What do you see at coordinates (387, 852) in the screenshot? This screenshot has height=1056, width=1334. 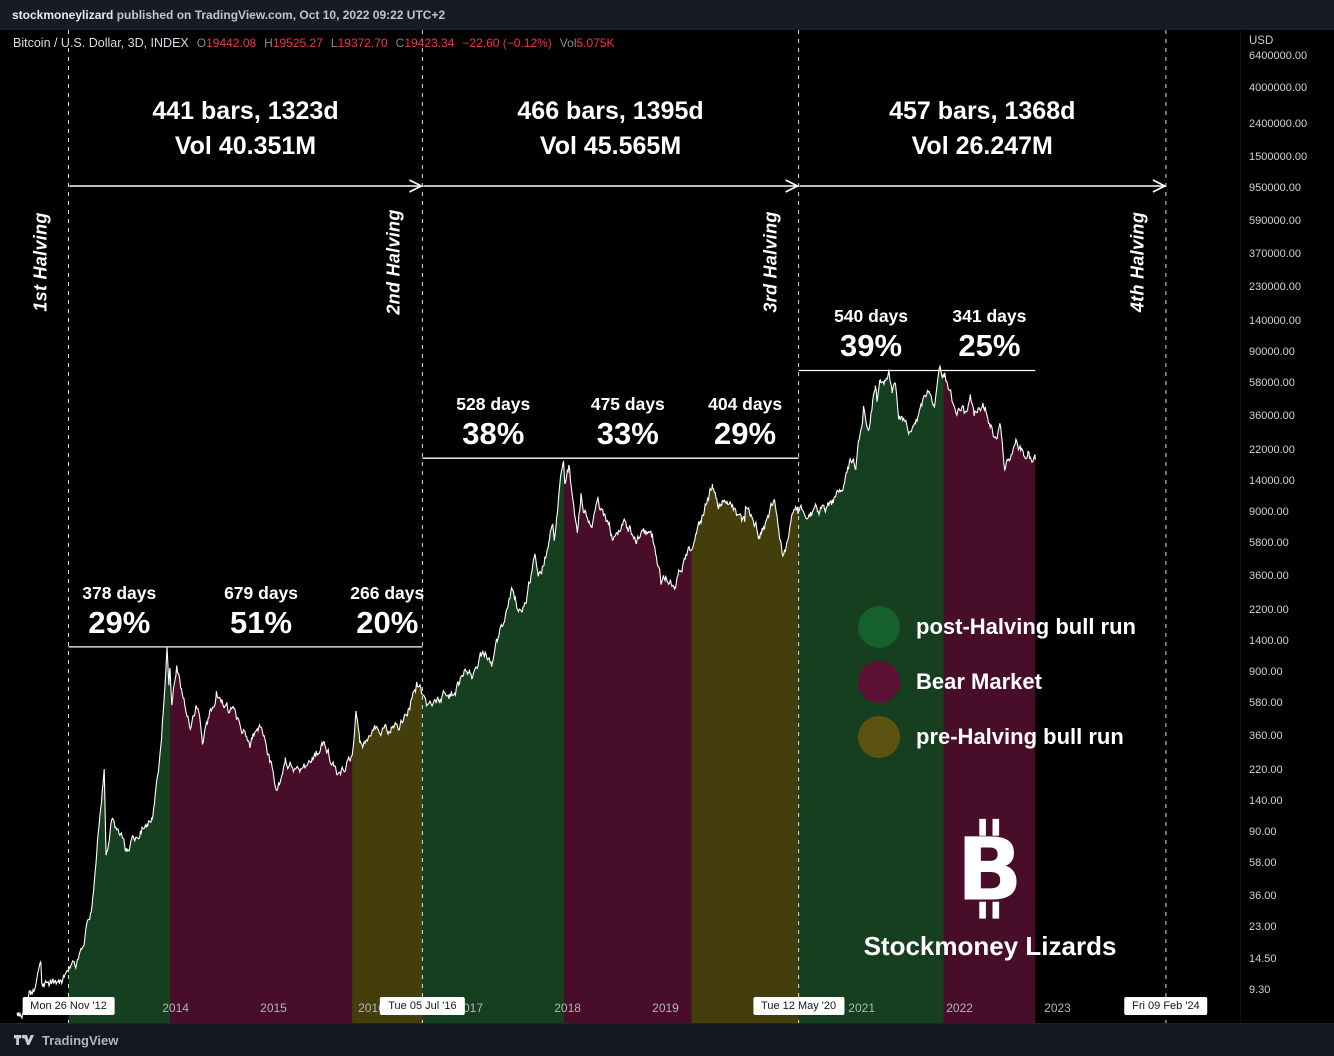 I see `area-fill-pre-halving-bull` at bounding box center [387, 852].